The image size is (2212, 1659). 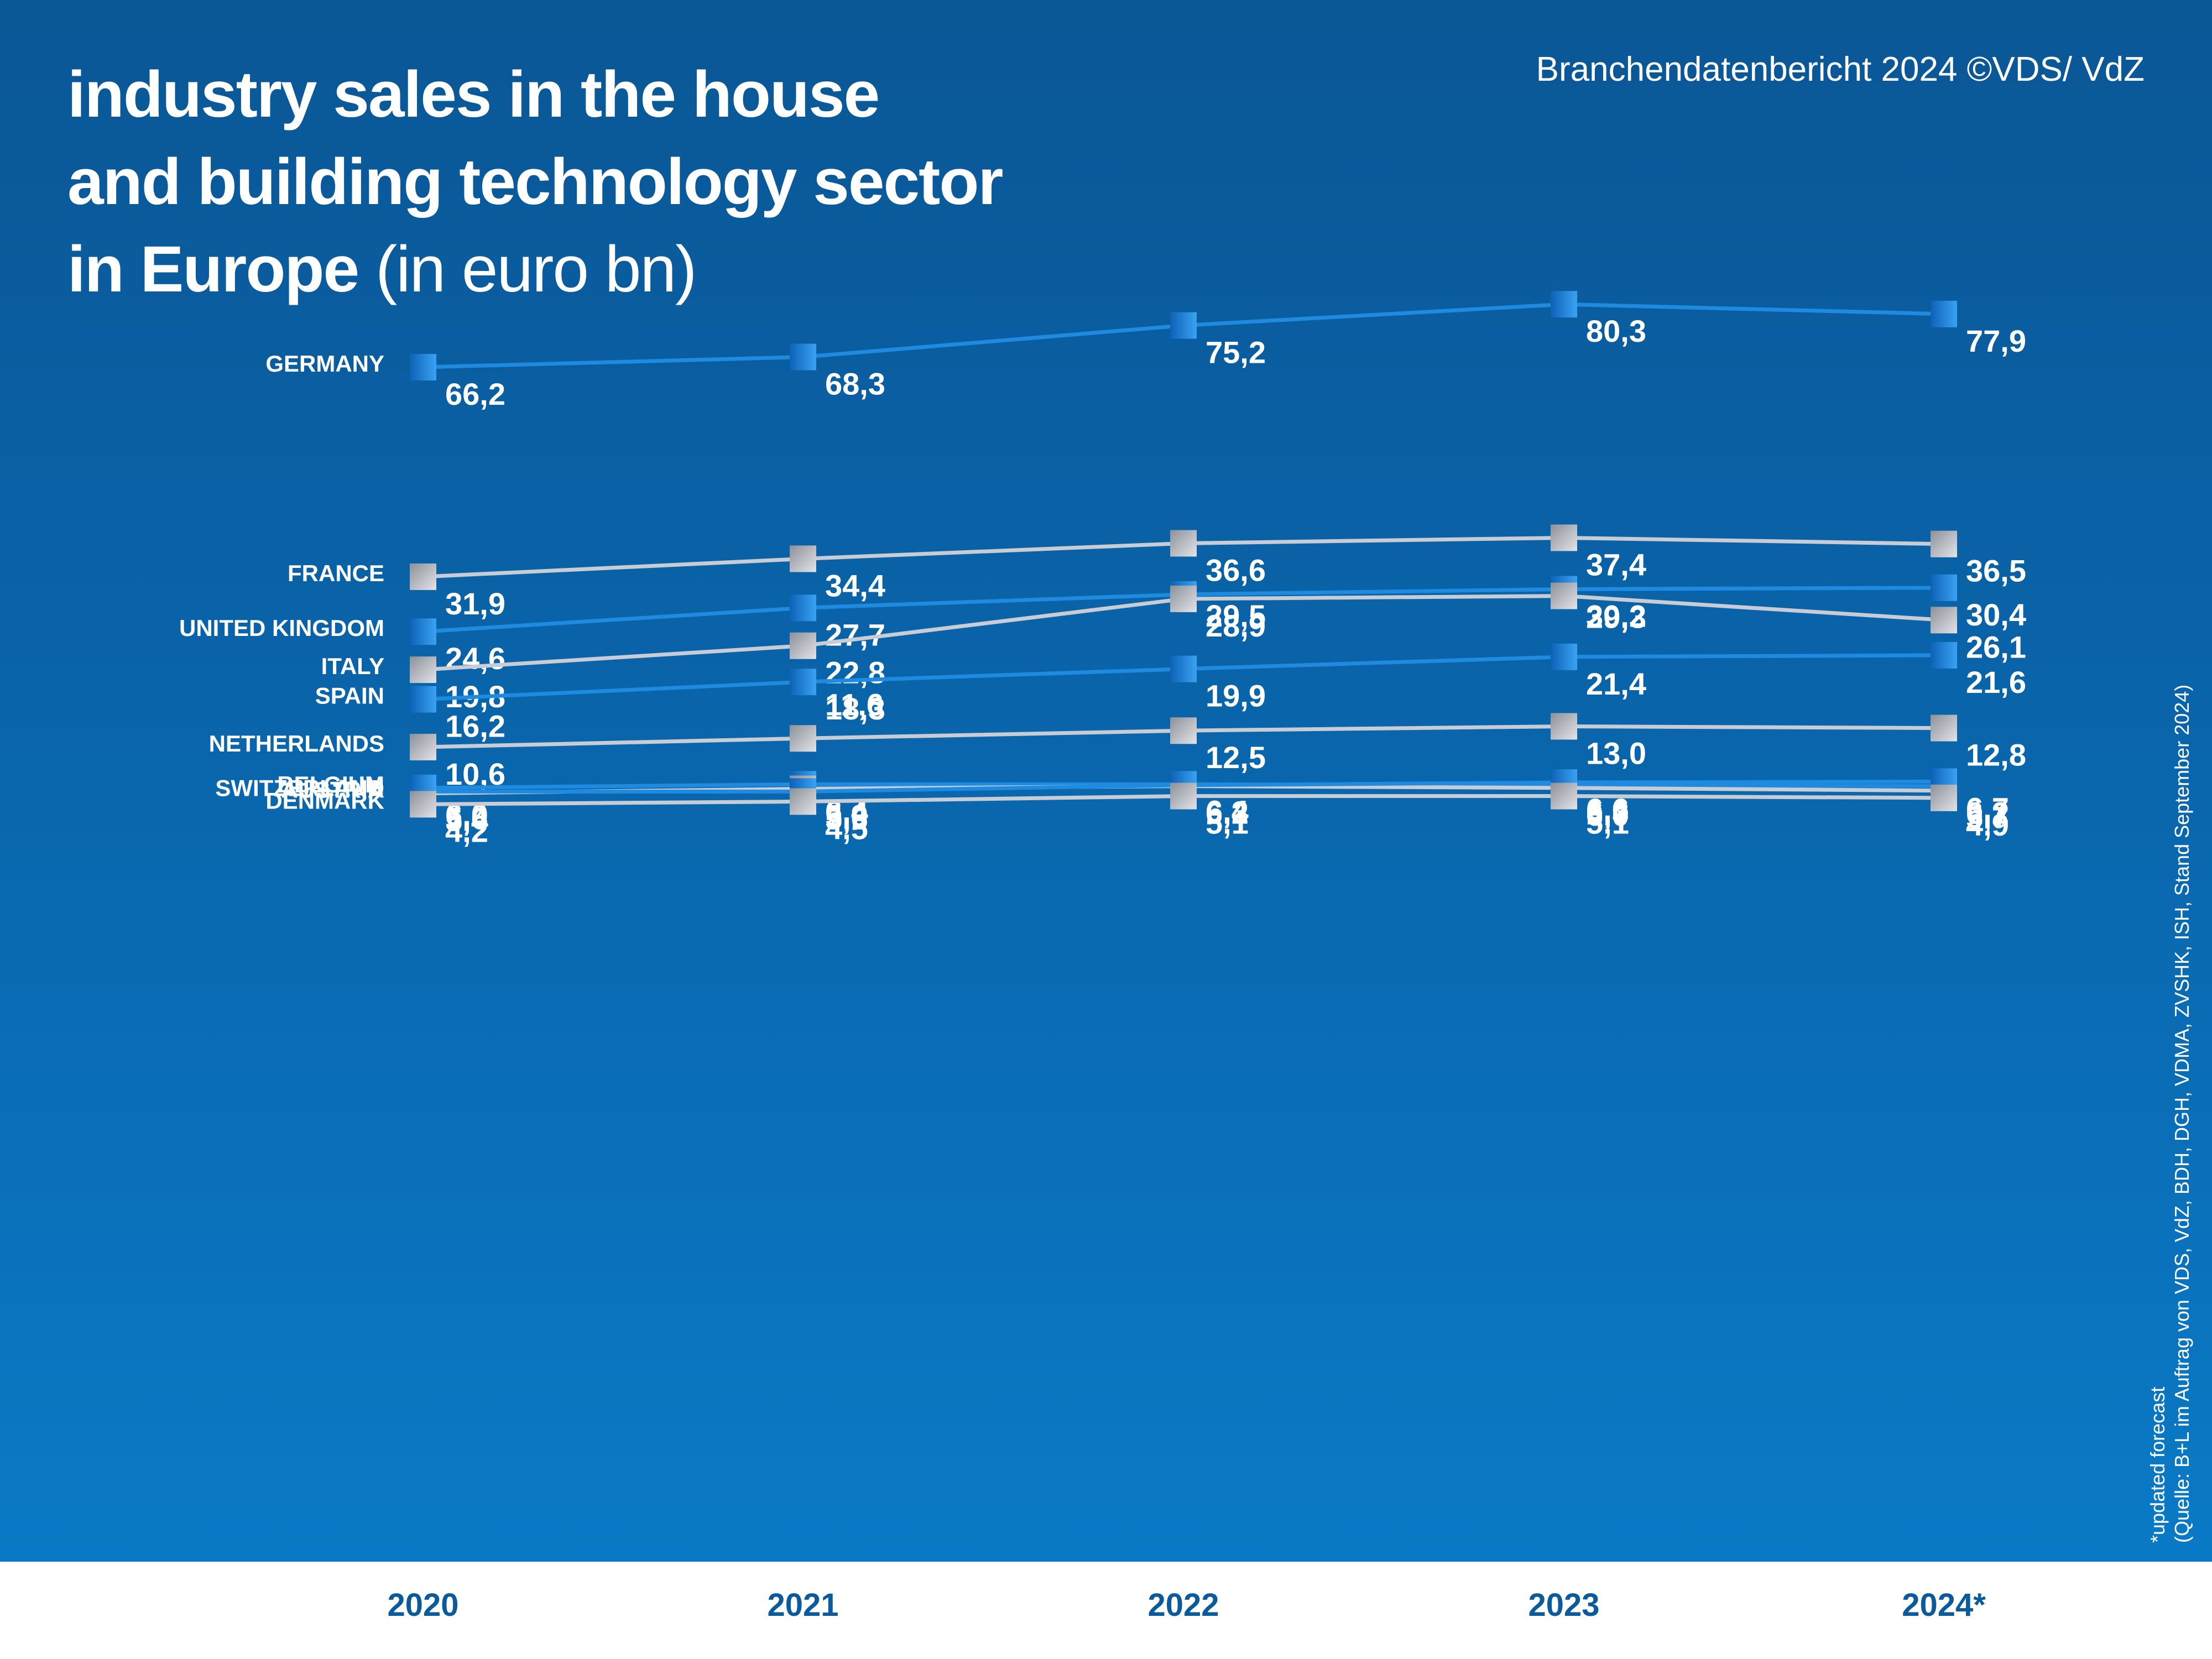 What do you see at coordinates (536, 269) in the screenshot?
I see `title-line-3-unit: (in euro bn)` at bounding box center [536, 269].